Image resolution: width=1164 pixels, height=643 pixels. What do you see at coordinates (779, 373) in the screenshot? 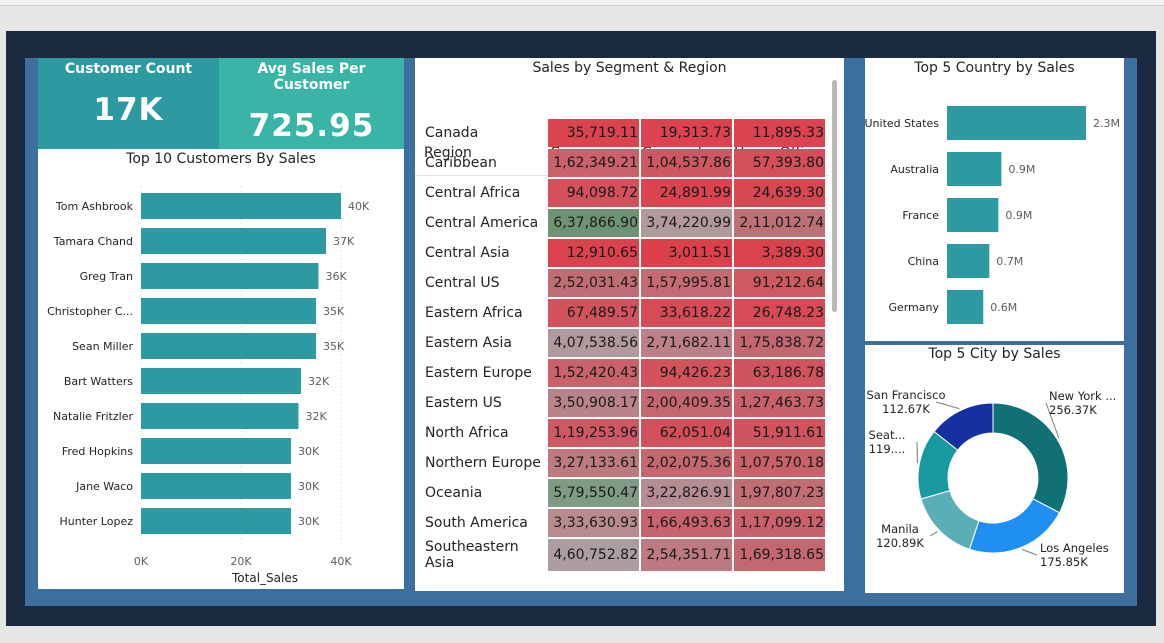
I see `matrix-value-cell-home: 63,186.78` at bounding box center [779, 373].